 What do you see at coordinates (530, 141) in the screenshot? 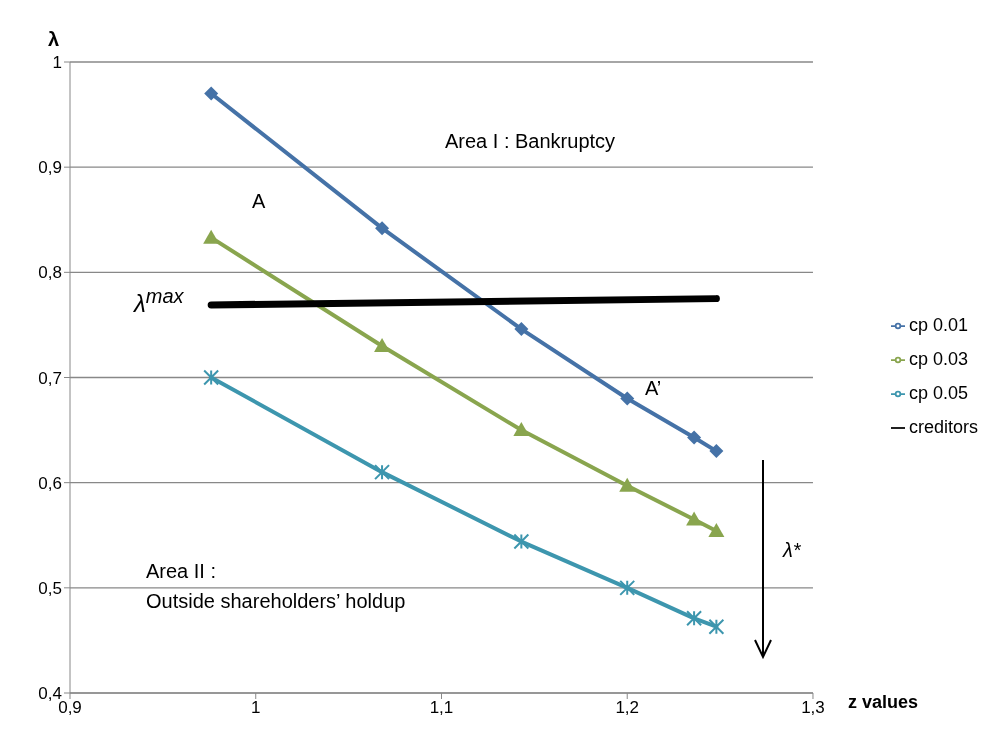
I see `annotation: Area I : Bankruptcy` at bounding box center [530, 141].